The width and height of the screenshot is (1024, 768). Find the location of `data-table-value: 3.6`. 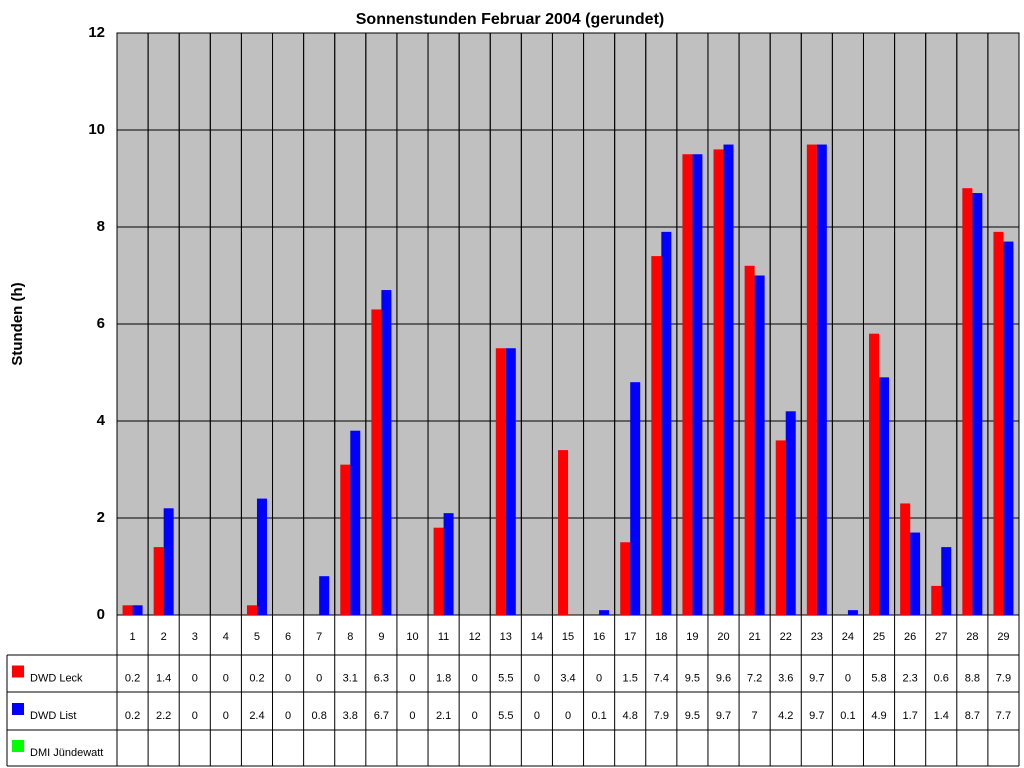

data-table-value: 3.6 is located at coordinates (785, 678).